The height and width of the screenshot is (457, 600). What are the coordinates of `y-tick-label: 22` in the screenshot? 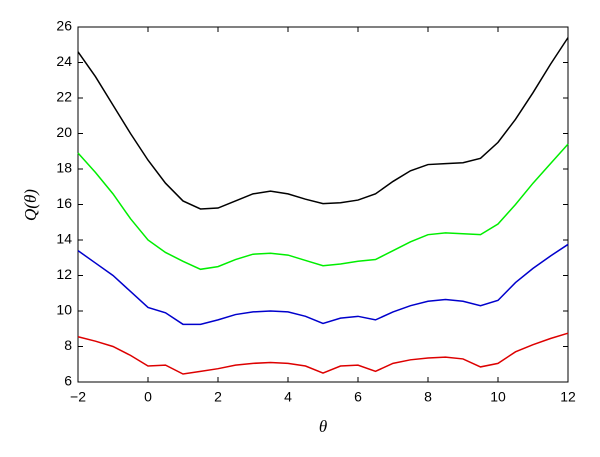 It's located at (64, 97).